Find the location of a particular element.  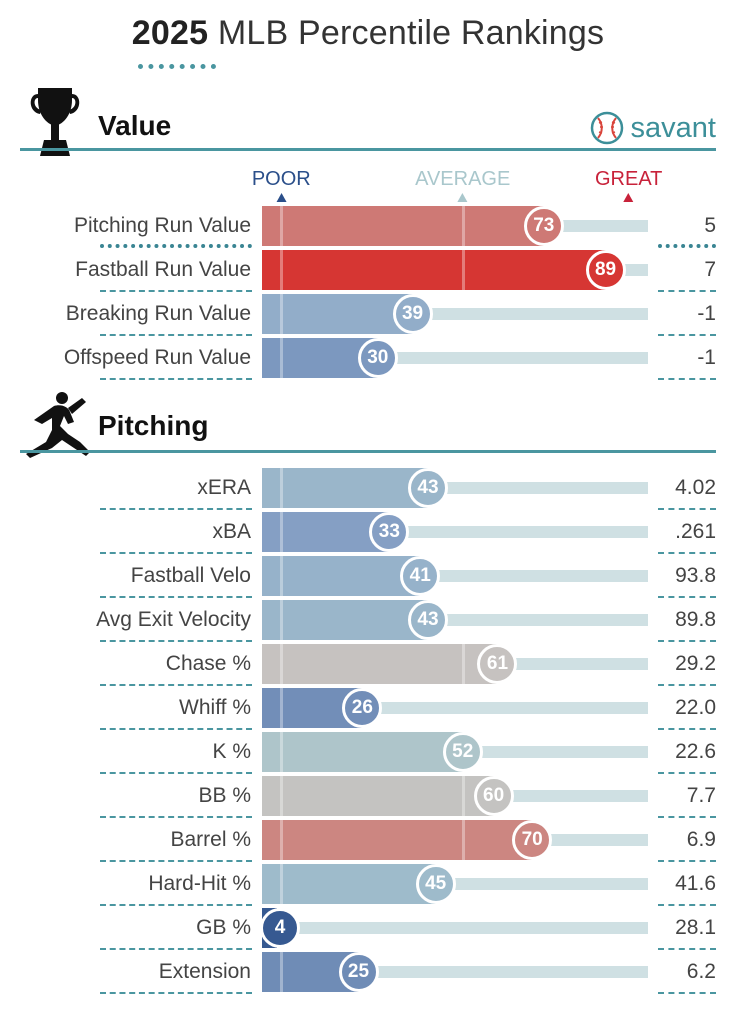

section-header-value: Value is located at coordinates (368, 119).